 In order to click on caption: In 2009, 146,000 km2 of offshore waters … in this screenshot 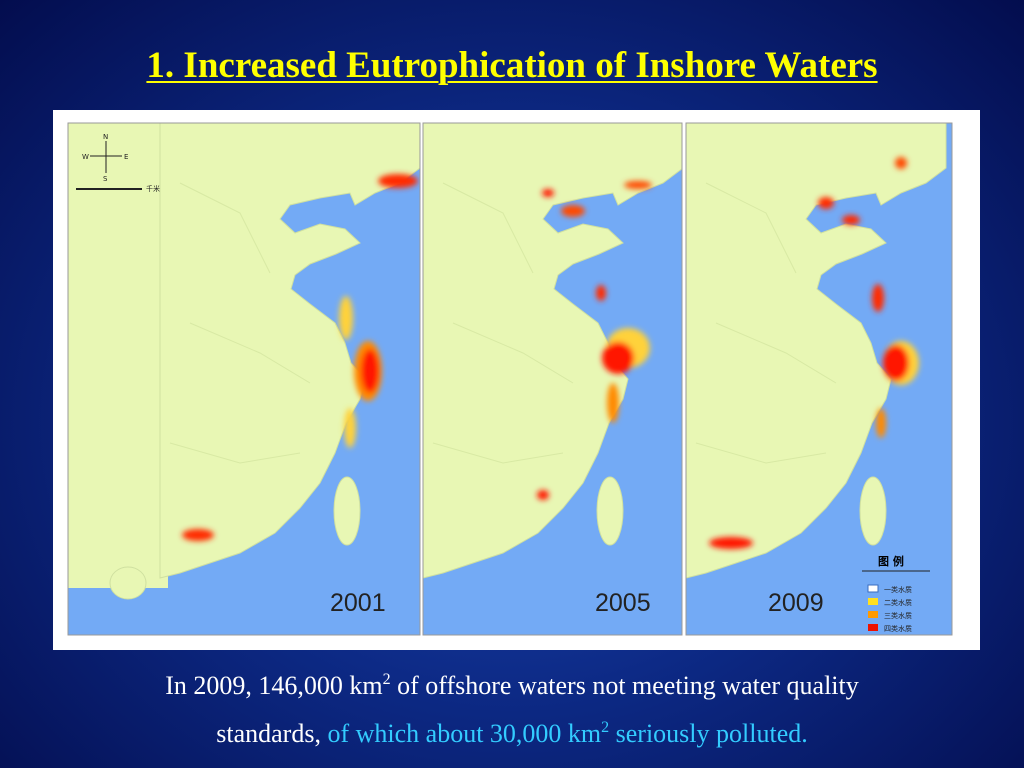, I will do `click(512, 710)`.